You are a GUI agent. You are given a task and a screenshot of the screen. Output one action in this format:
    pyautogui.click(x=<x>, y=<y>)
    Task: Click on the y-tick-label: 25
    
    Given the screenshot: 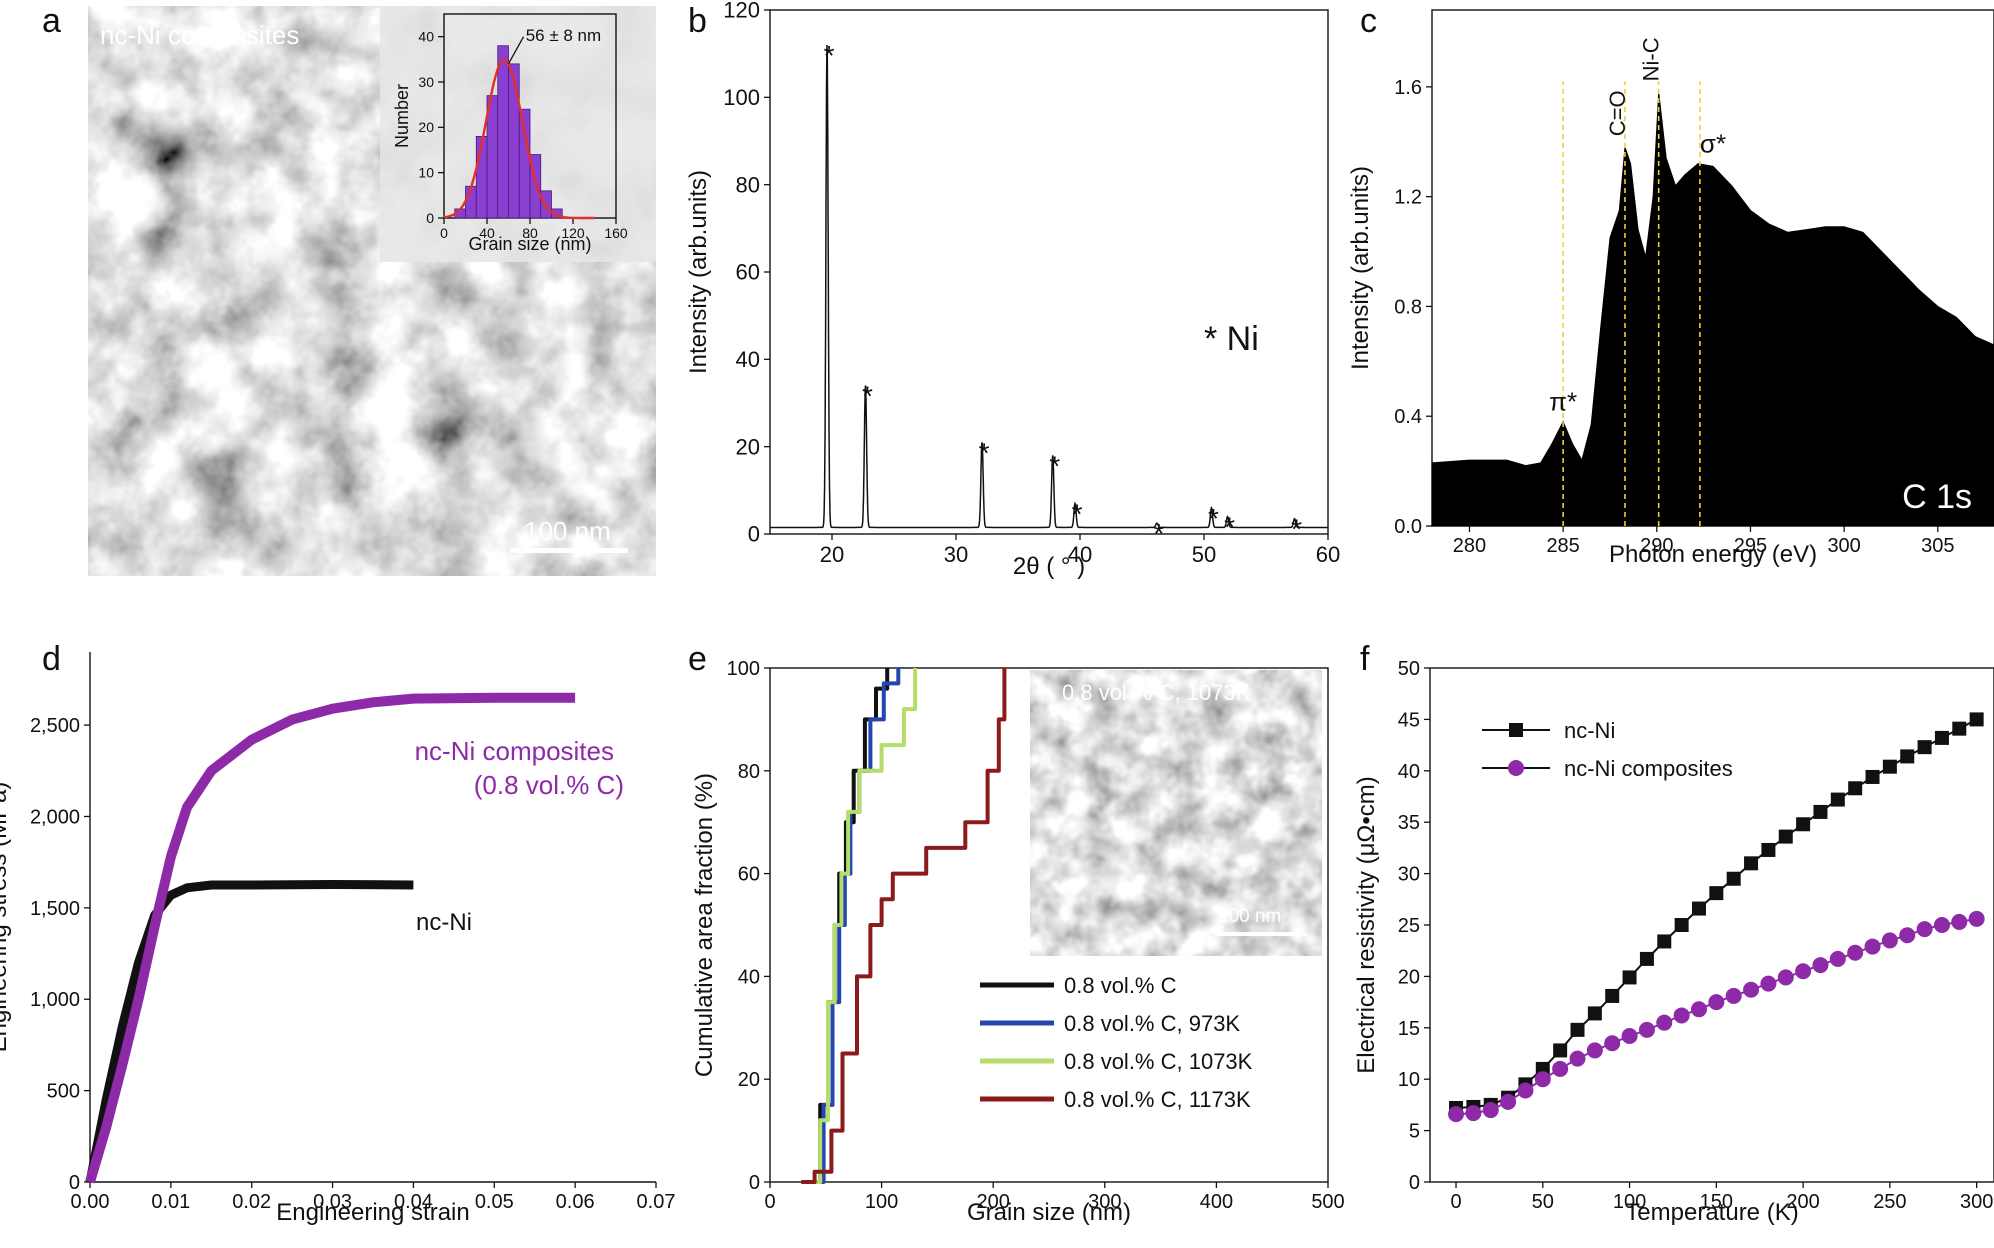 What is the action you would take?
    pyautogui.click(x=1409, y=926)
    